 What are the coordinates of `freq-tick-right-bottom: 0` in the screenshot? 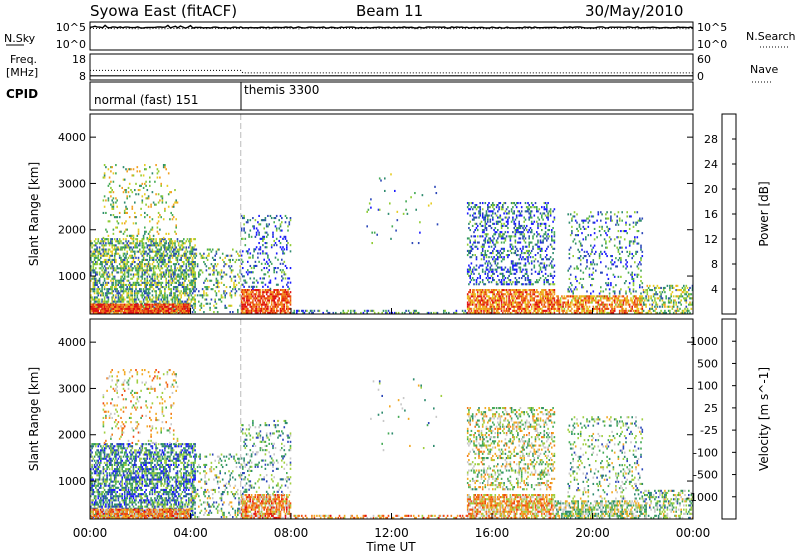 It's located at (700, 76).